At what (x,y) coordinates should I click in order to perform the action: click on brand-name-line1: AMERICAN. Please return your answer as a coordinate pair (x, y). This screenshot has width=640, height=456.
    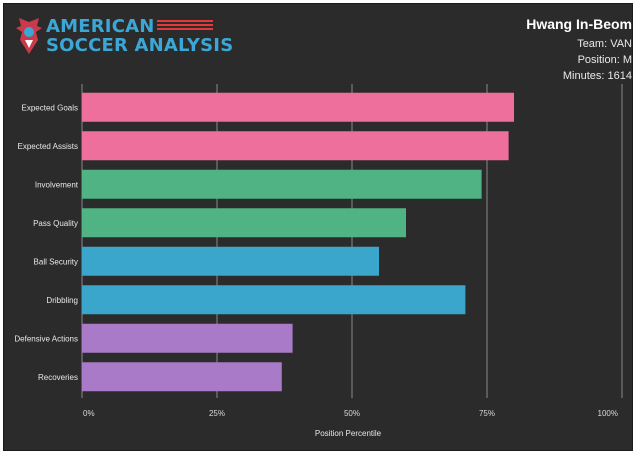
    Looking at the image, I should click on (100, 26).